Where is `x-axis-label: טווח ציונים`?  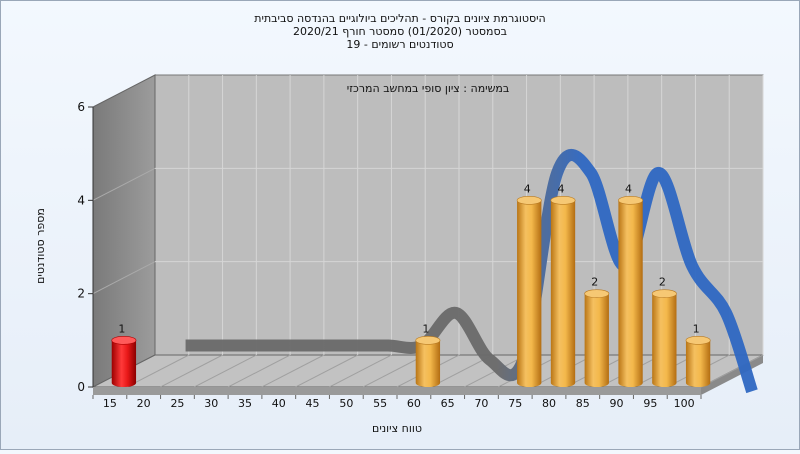 x-axis-label: טווח ציונים is located at coordinates (397, 428).